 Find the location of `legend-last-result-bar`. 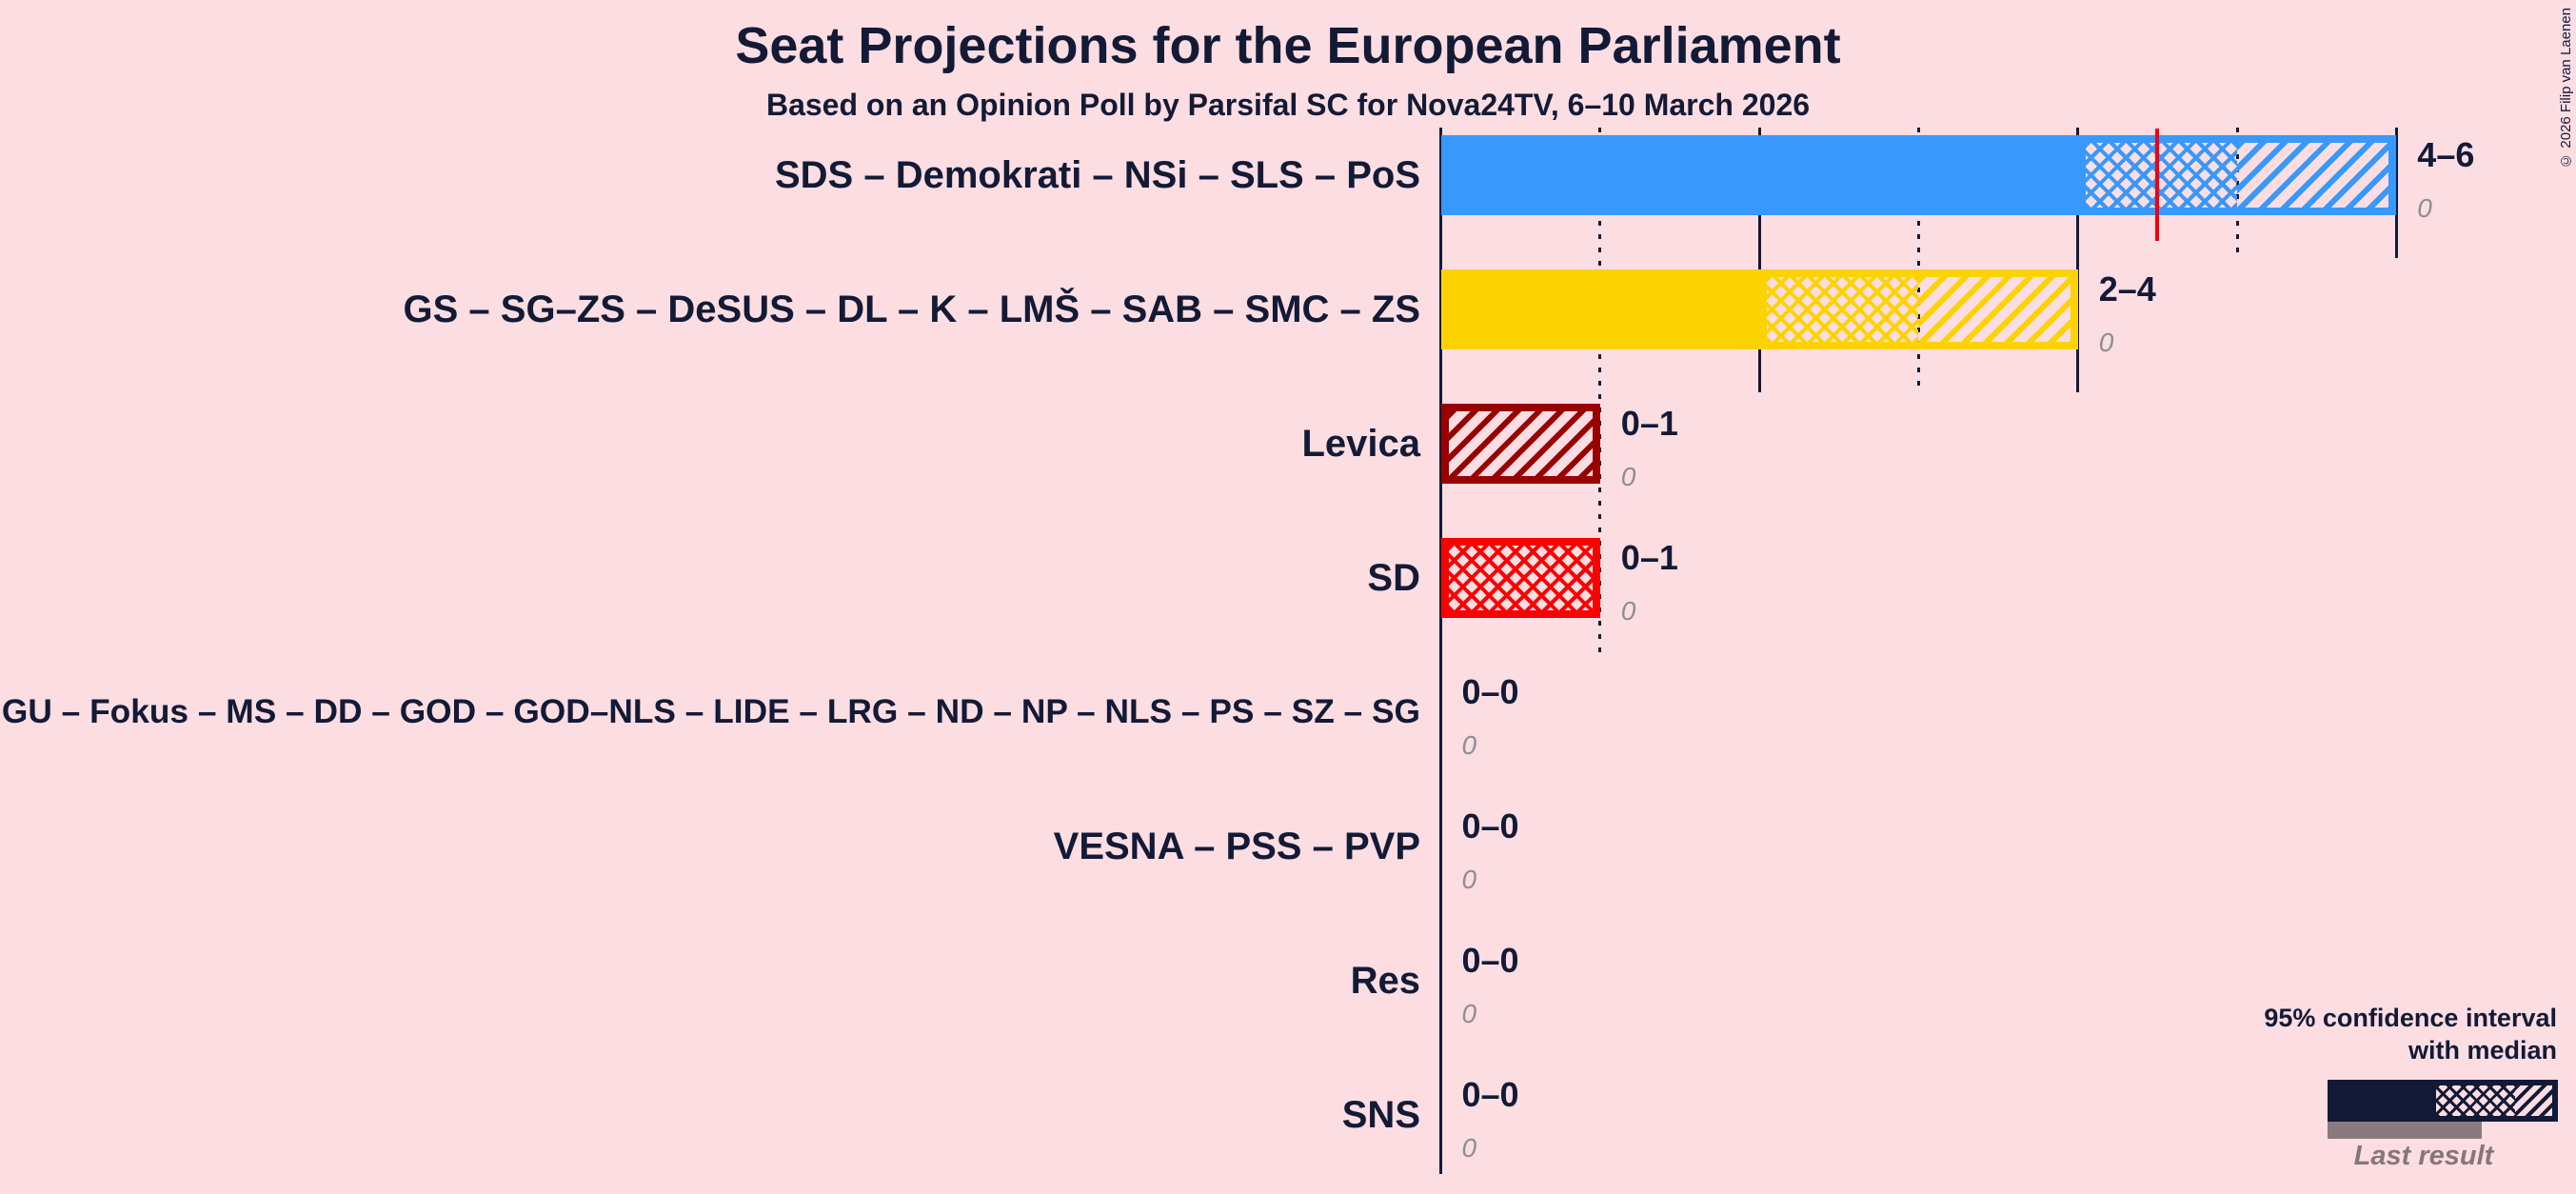

legend-last-result-bar is located at coordinates (2405, 1130).